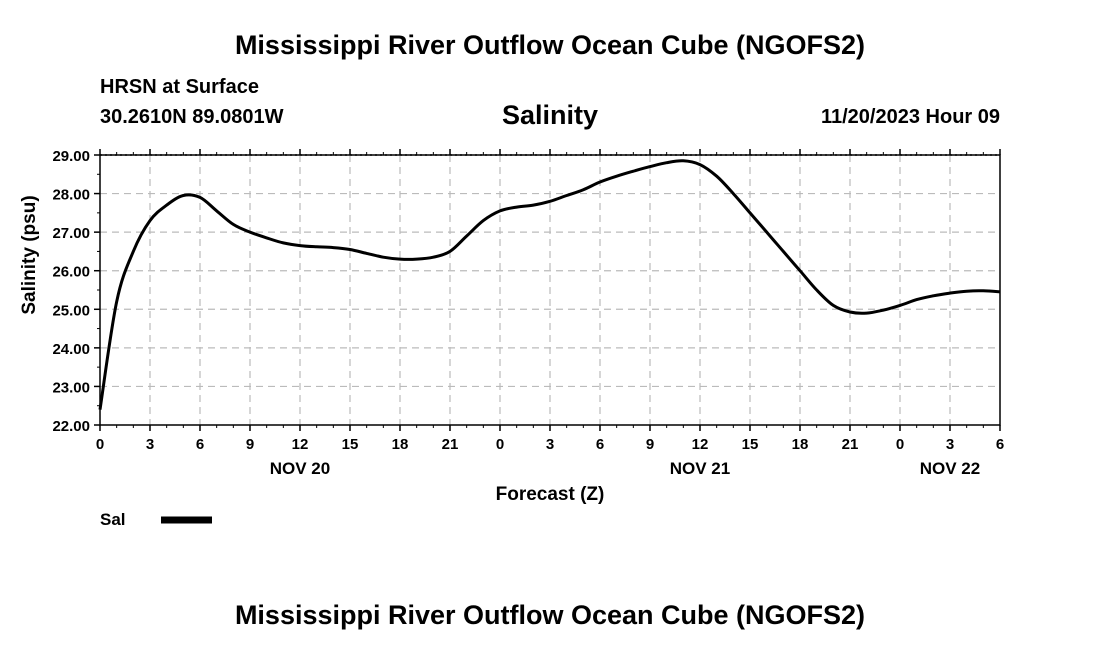  I want to click on y-tick-label: 26.00, so click(71, 272).